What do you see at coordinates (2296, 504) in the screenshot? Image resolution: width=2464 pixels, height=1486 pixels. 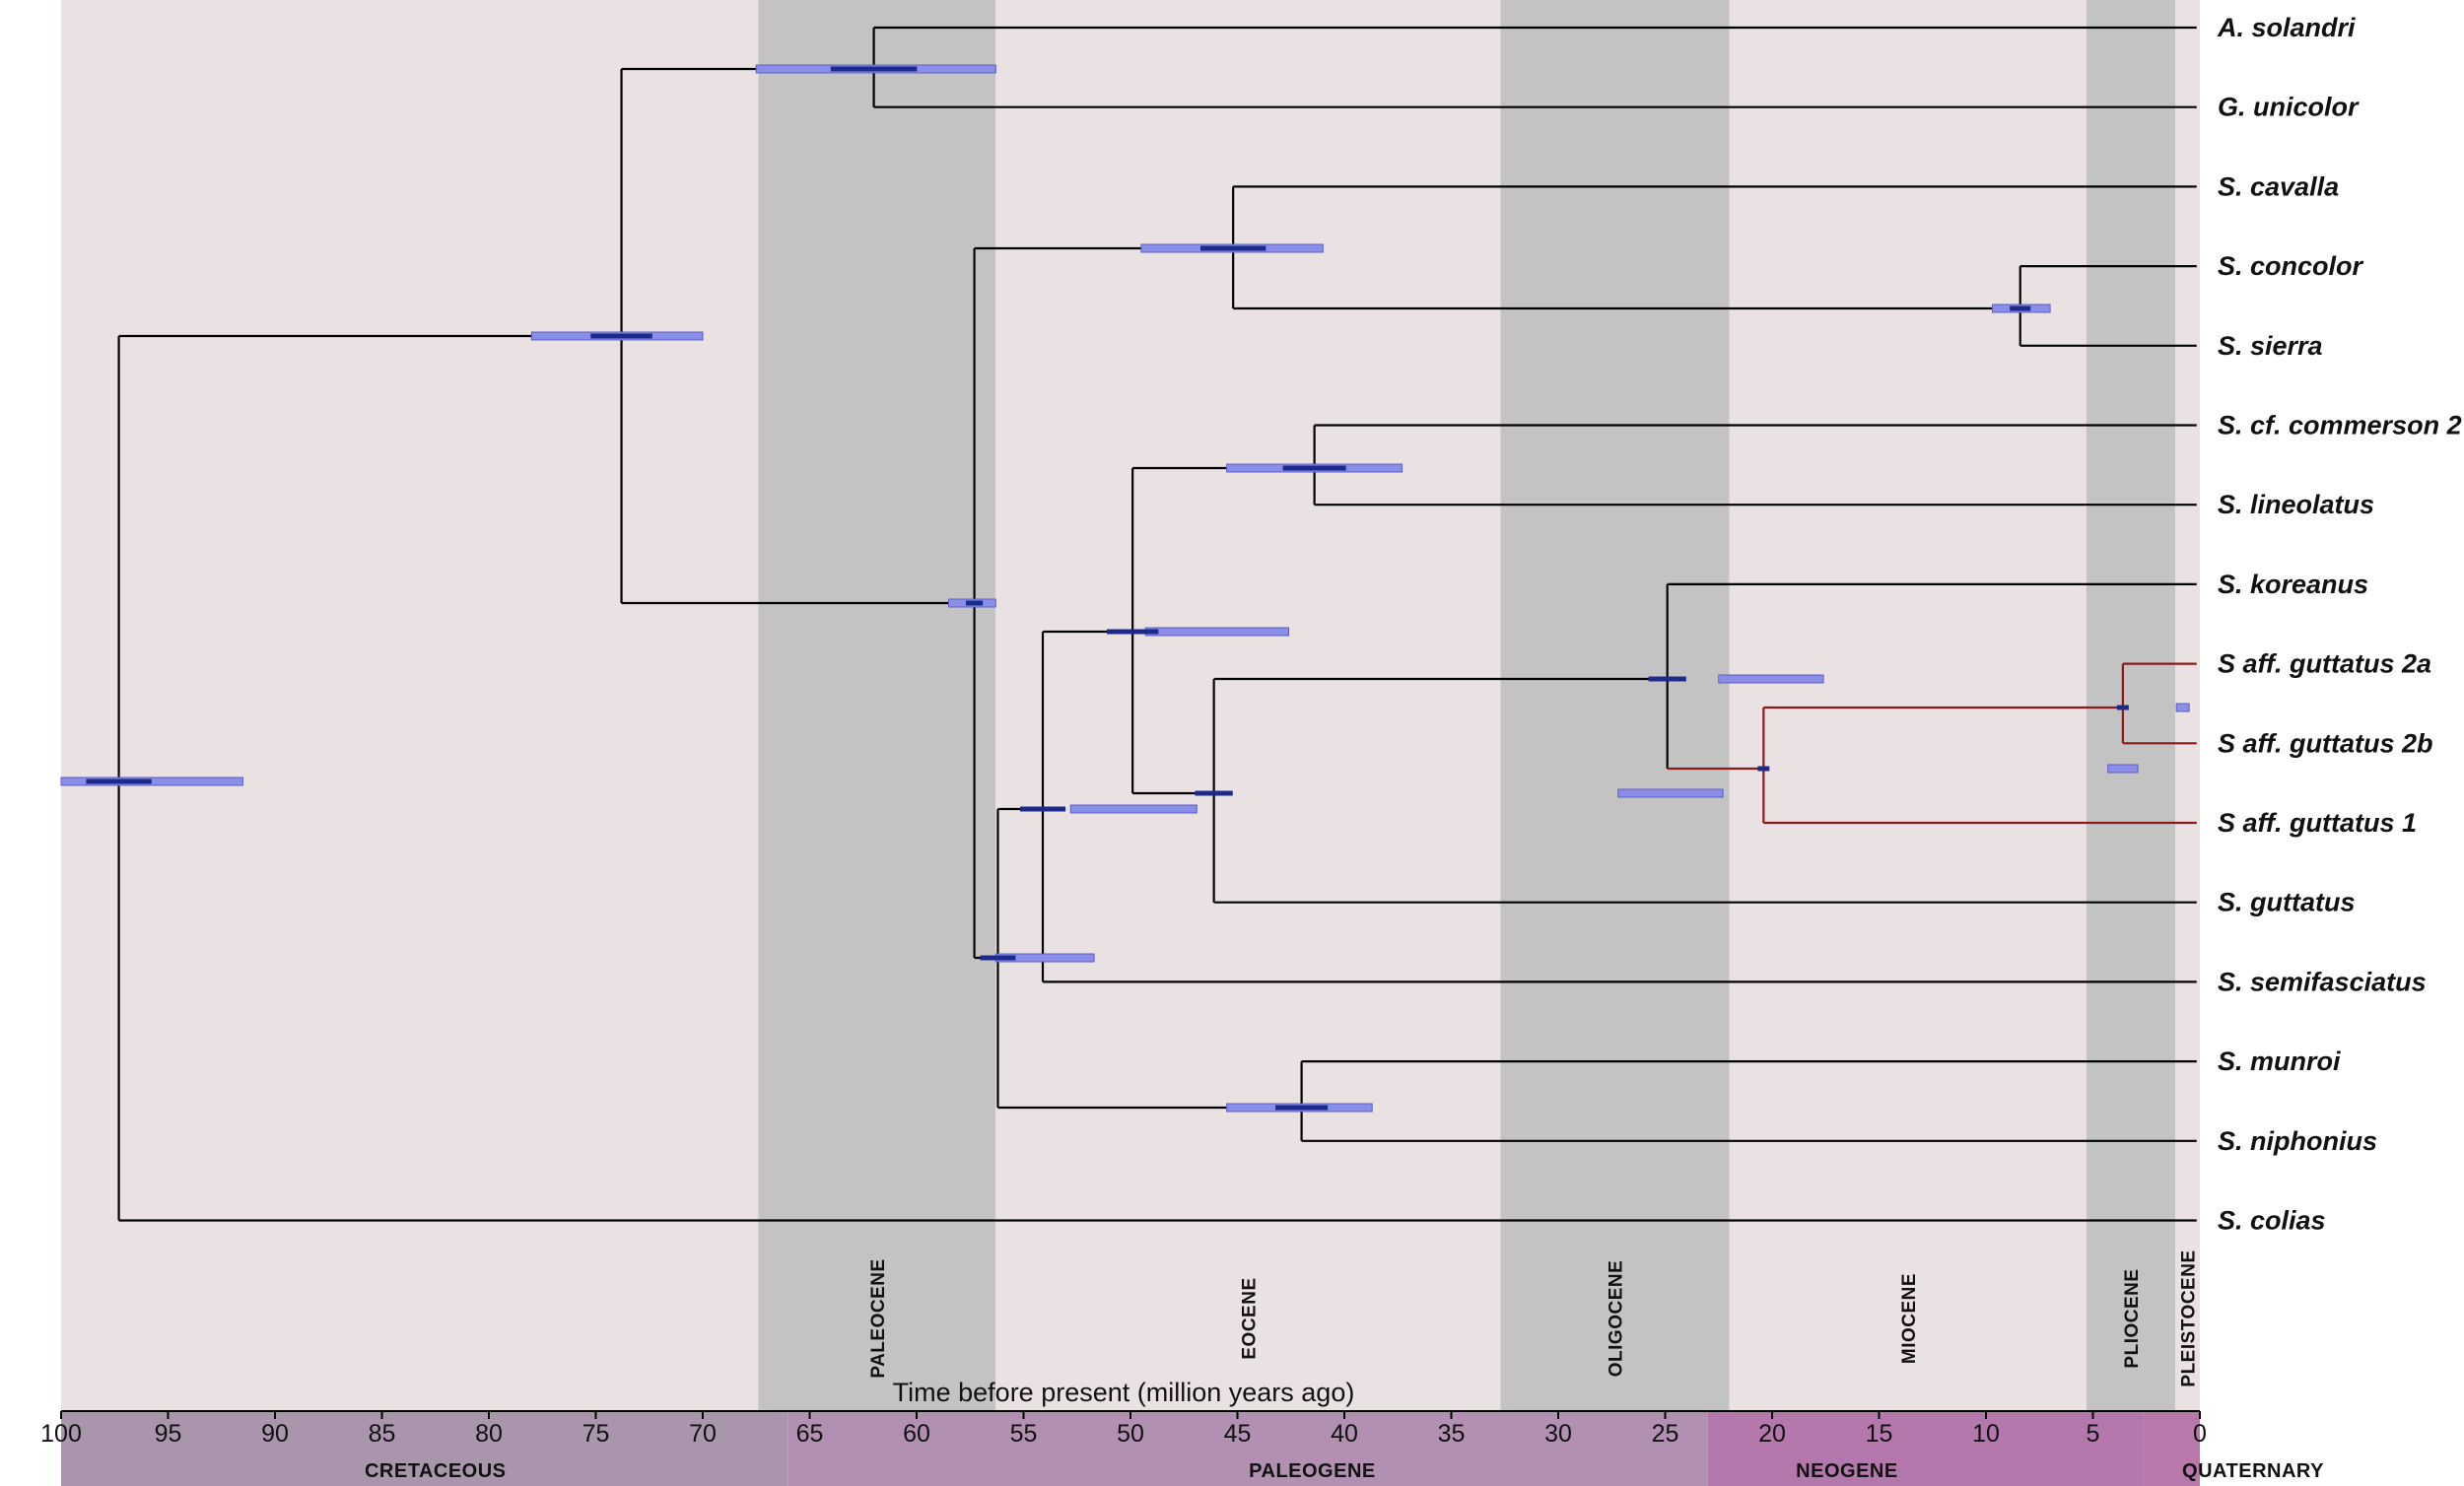 I see `taxon-label-s-lineolatus: S. lineolatus` at bounding box center [2296, 504].